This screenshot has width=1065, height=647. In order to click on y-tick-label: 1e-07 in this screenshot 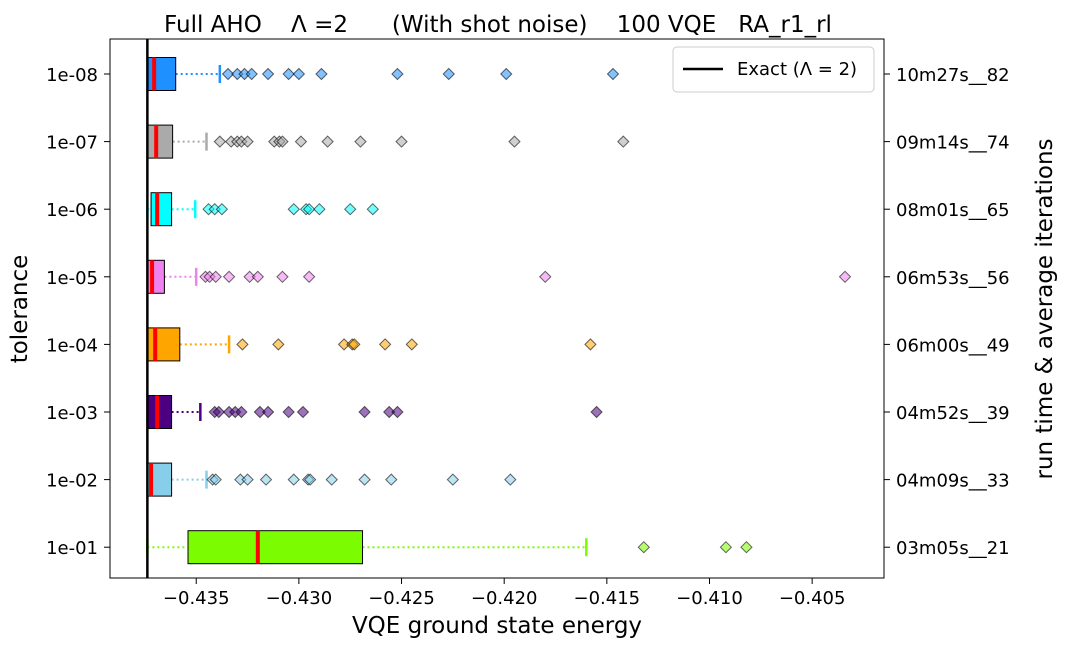, I will do `click(72, 143)`.